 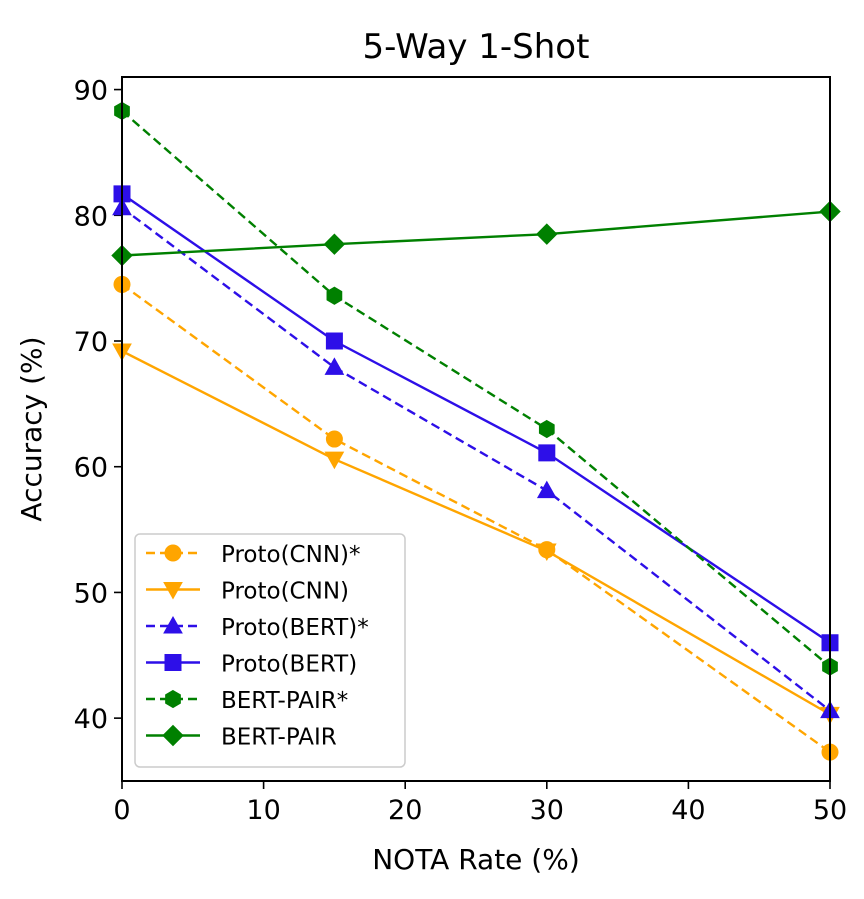 I want to click on legend-label: Proto(BERT)*, so click(x=295, y=628).